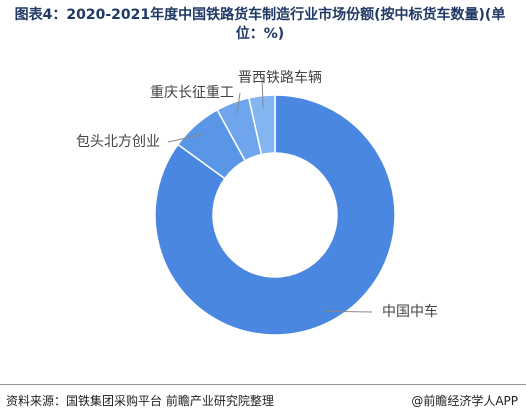 The image size is (526, 418). What do you see at coordinates (280, 77) in the screenshot?
I see `category-label: 晋西铁路车辆` at bounding box center [280, 77].